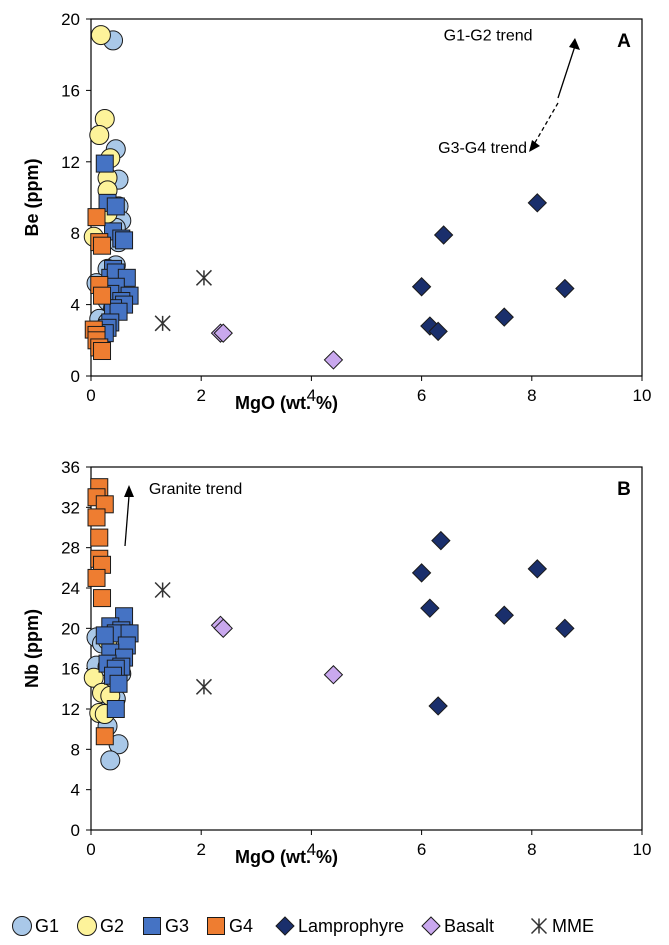 The width and height of the screenshot is (669, 945). What do you see at coordinates (47, 926) in the screenshot?
I see `legend-label-g1: G1` at bounding box center [47, 926].